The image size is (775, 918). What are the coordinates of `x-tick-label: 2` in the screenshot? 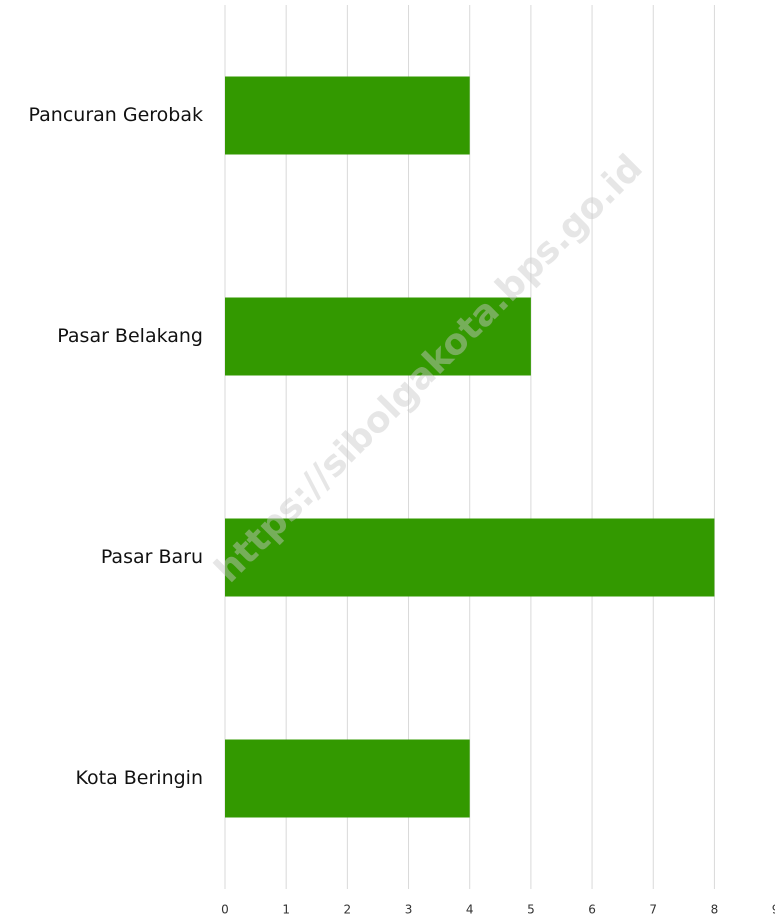 It's located at (348, 910).